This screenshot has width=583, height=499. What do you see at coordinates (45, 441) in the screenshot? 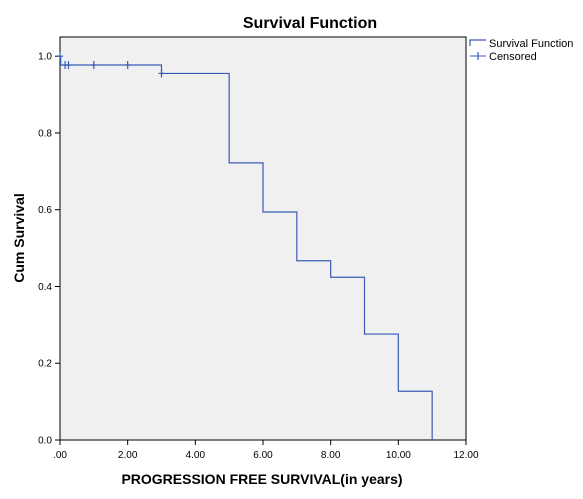
I see `y-tick-label: 0.0` at bounding box center [45, 441].